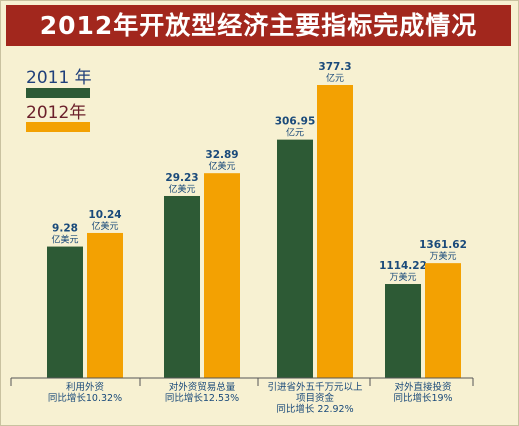 The width and height of the screenshot is (519, 426). I want to click on category-label: 同比增长 22.92%, so click(314, 409).